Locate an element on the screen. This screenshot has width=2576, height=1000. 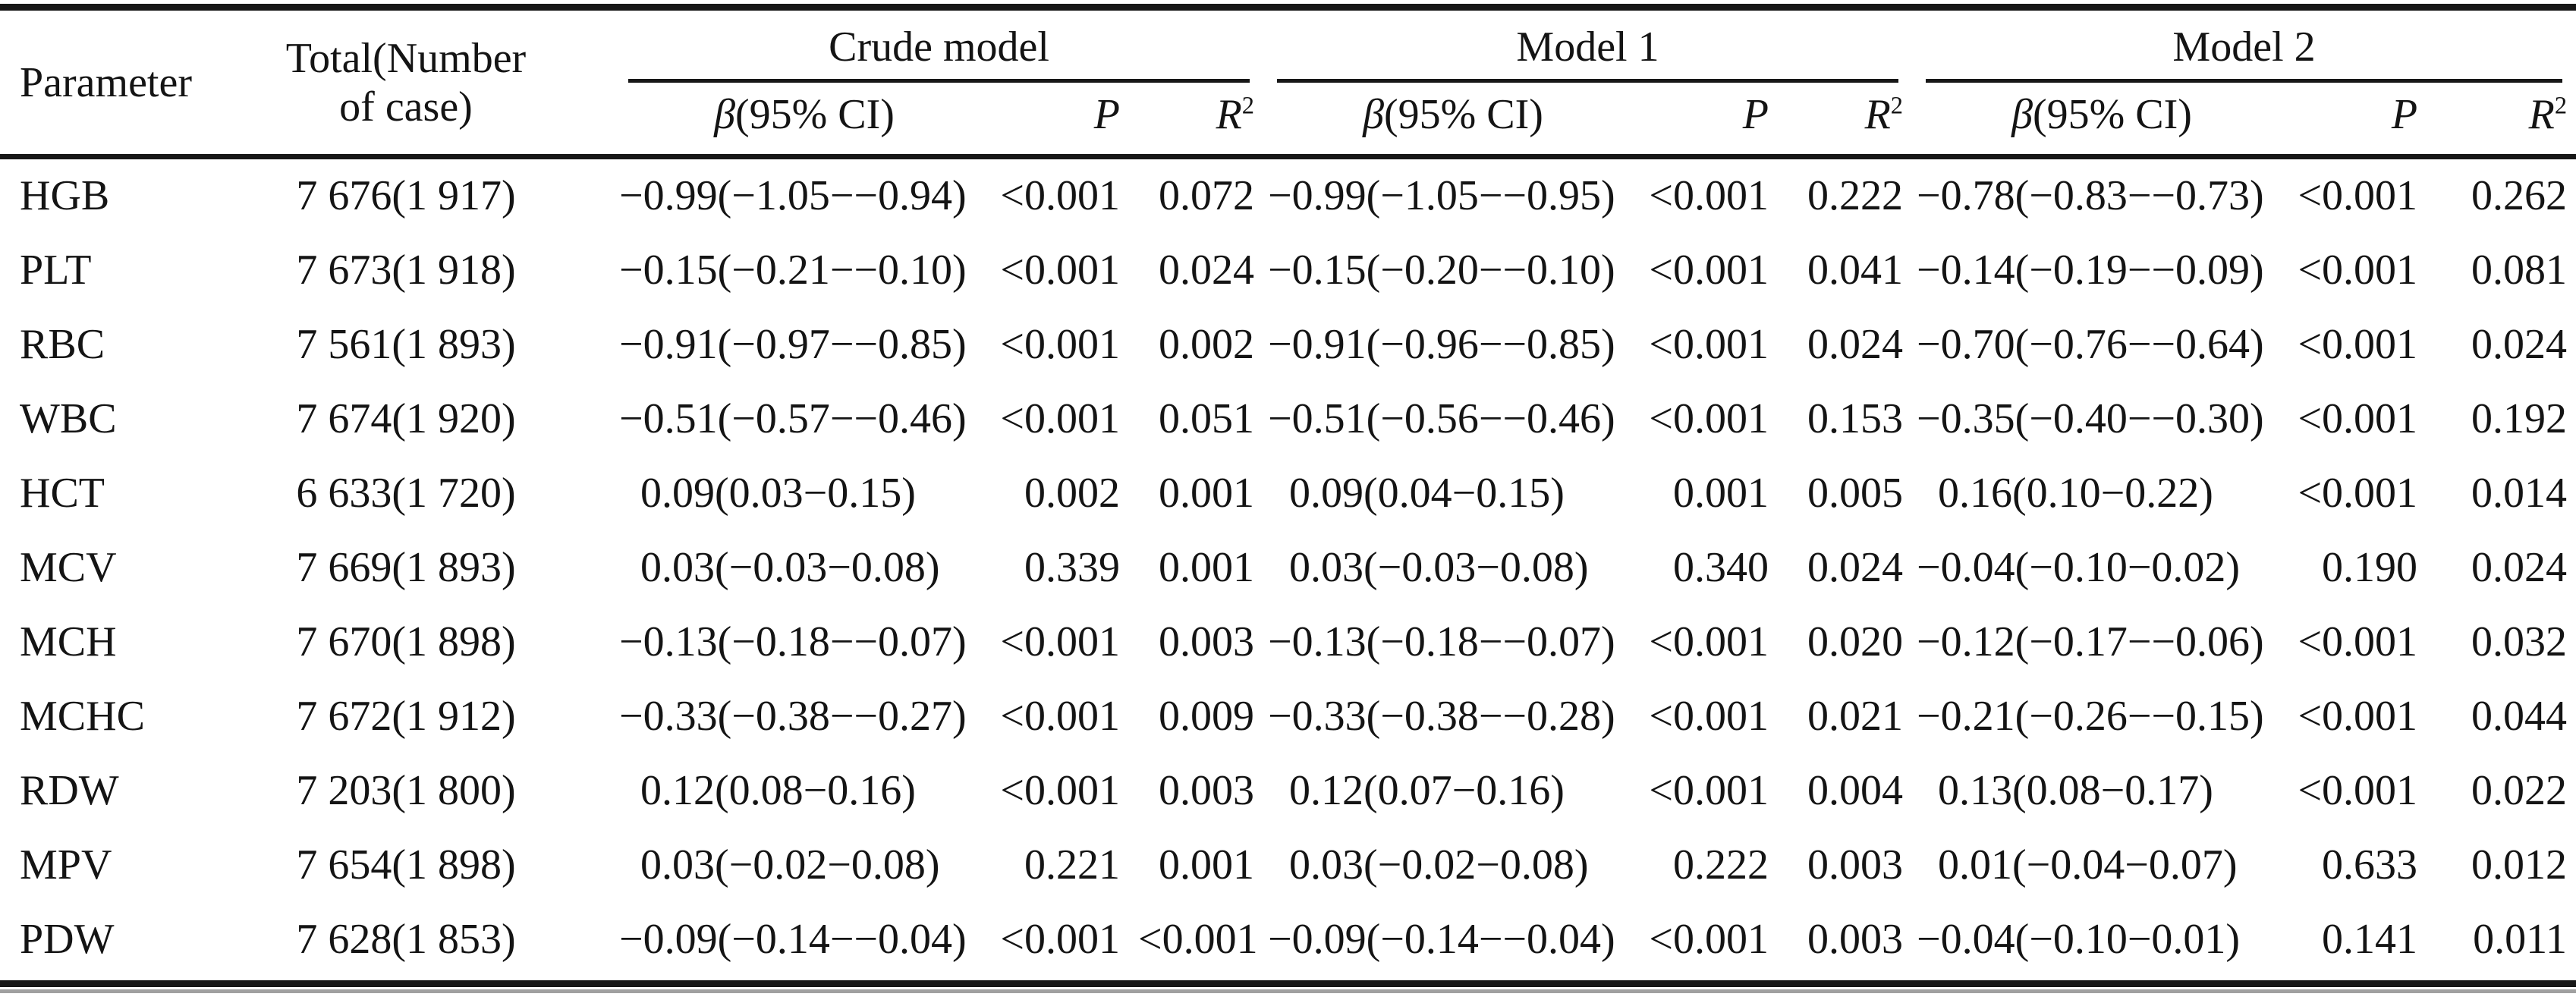
crude-p-header: P is located at coordinates (1066, 121).